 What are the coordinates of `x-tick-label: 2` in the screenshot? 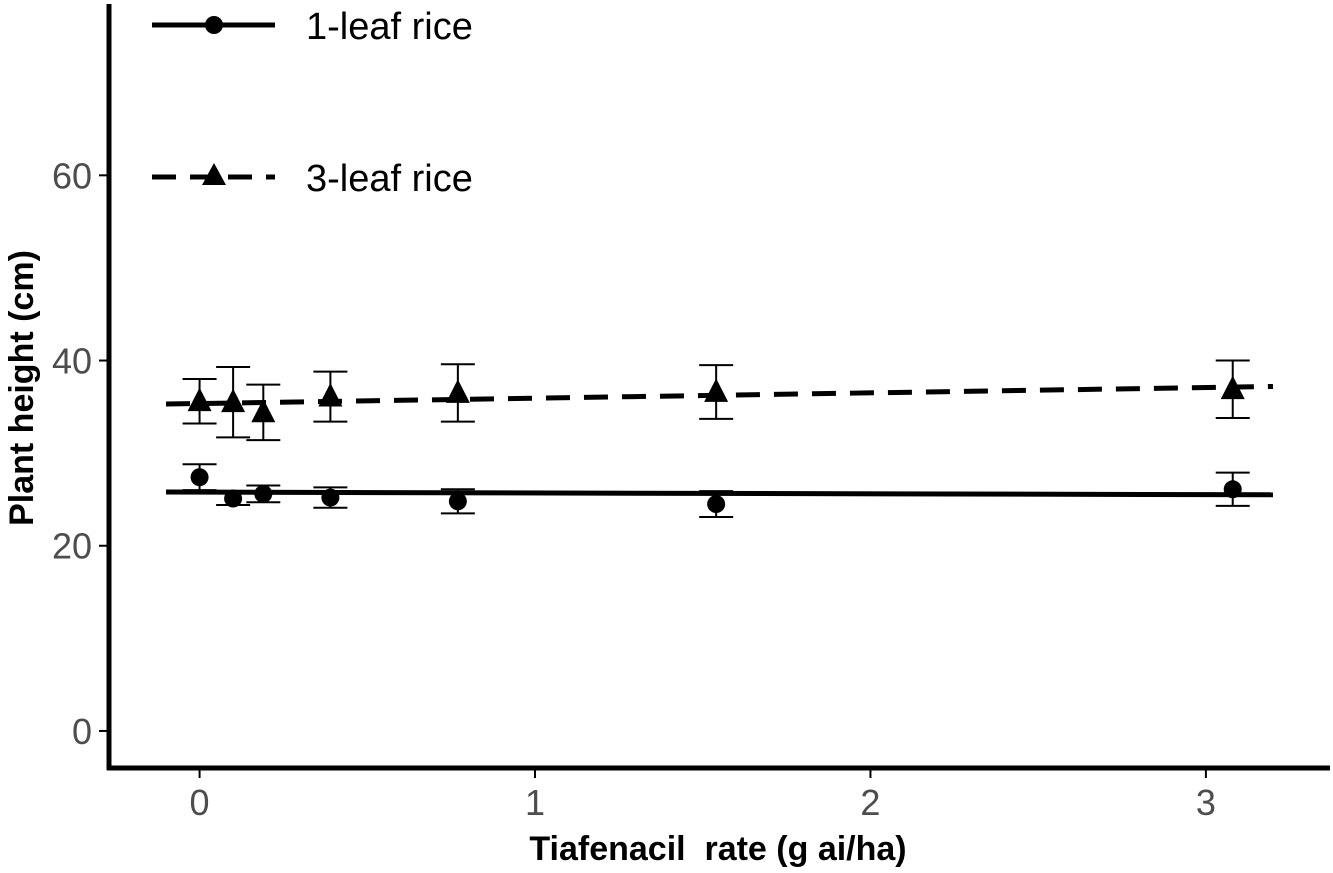 It's located at (870, 802).